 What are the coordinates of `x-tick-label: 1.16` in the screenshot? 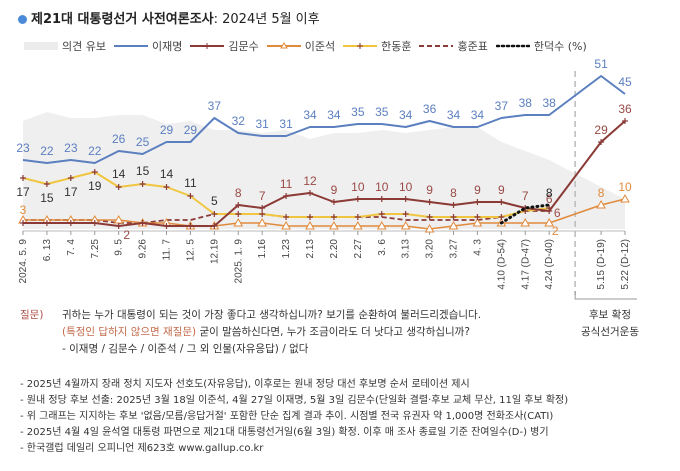 It's located at (262, 249).